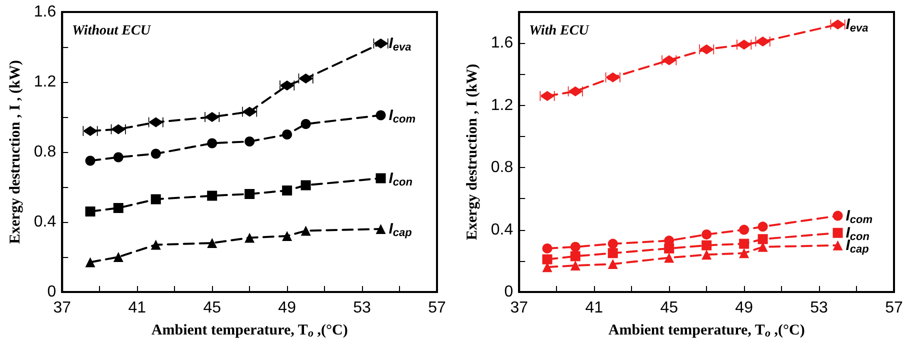 This screenshot has height=344, width=915. I want to click on annotation: Without ECU, so click(112, 31).